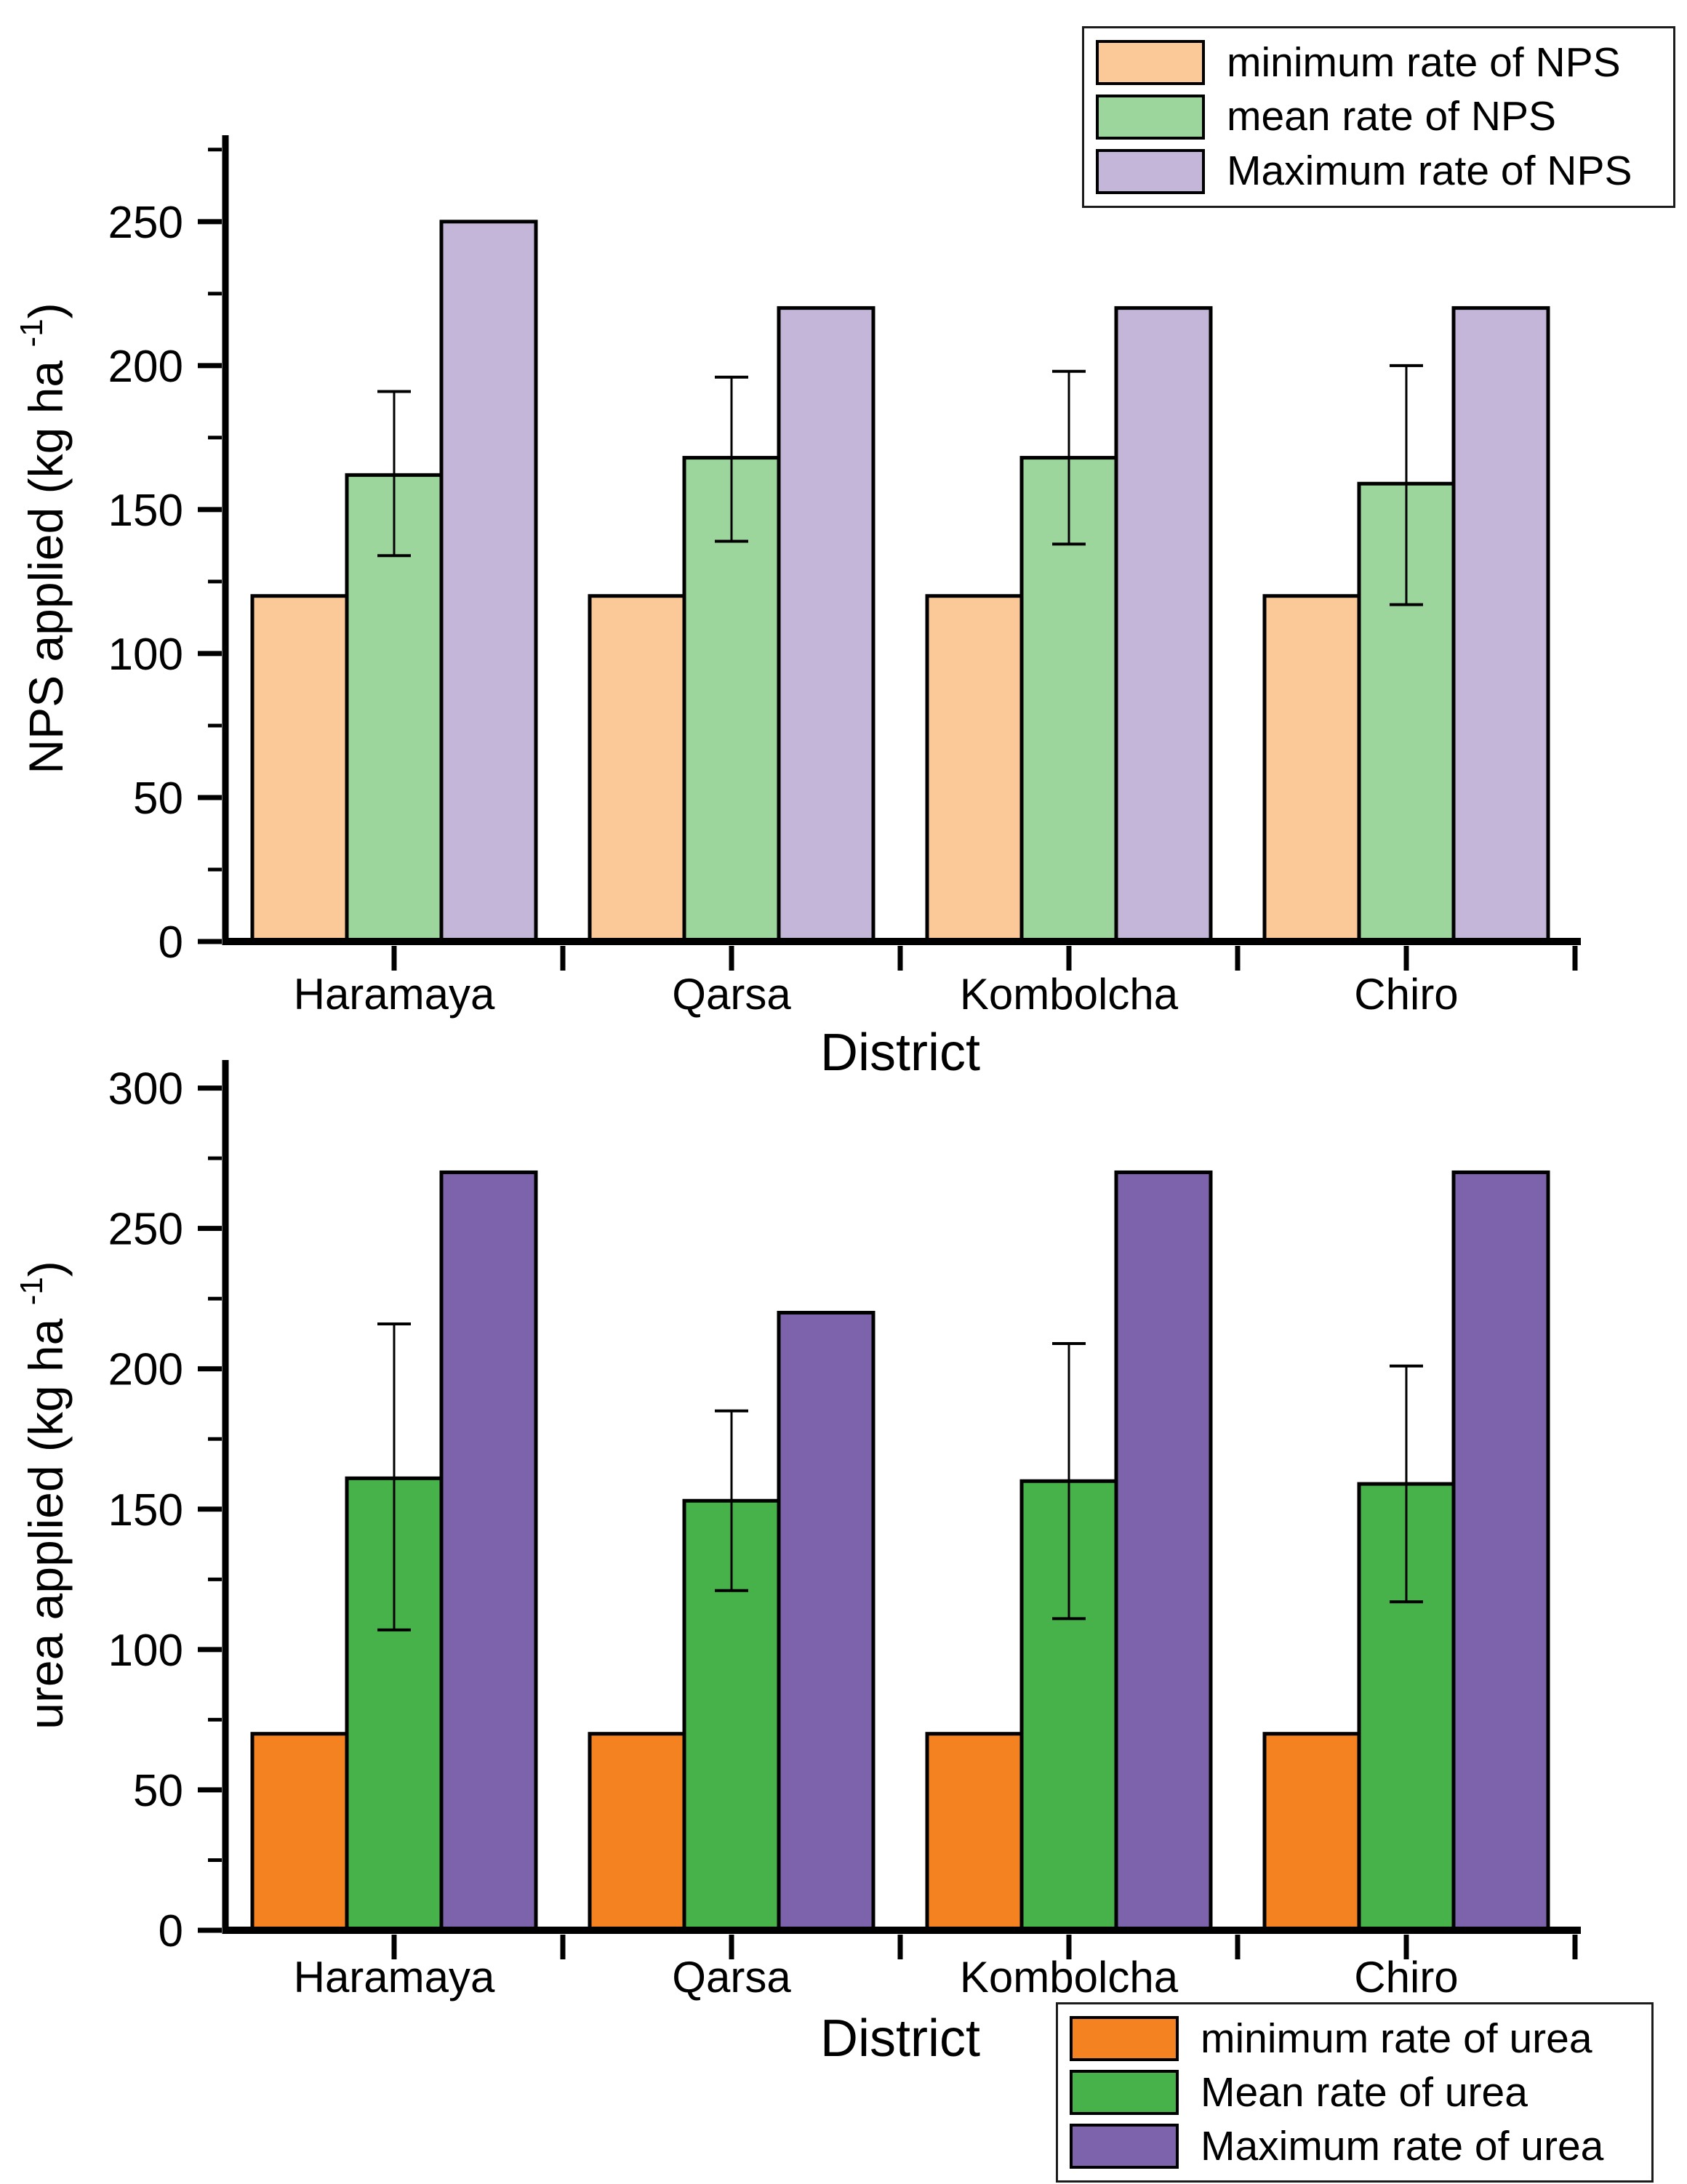  Describe the element at coordinates (1150, 171) in the screenshot. I see `legend-swatch-max-nps` at that location.